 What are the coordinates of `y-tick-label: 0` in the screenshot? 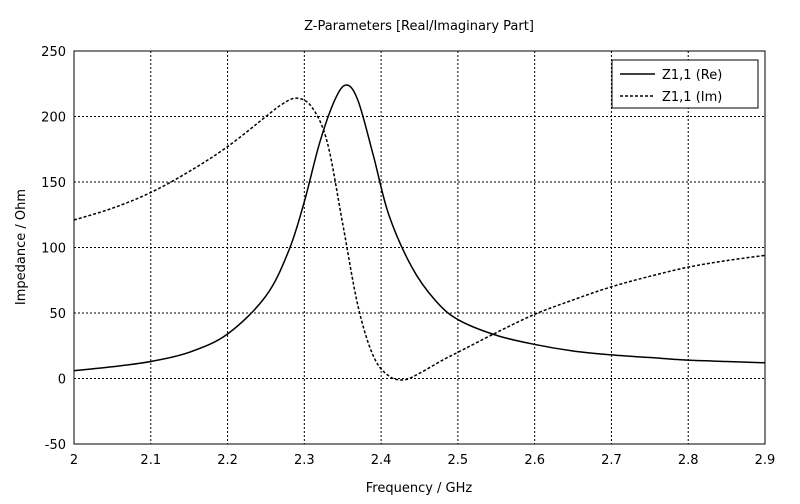 It's located at (62, 380).